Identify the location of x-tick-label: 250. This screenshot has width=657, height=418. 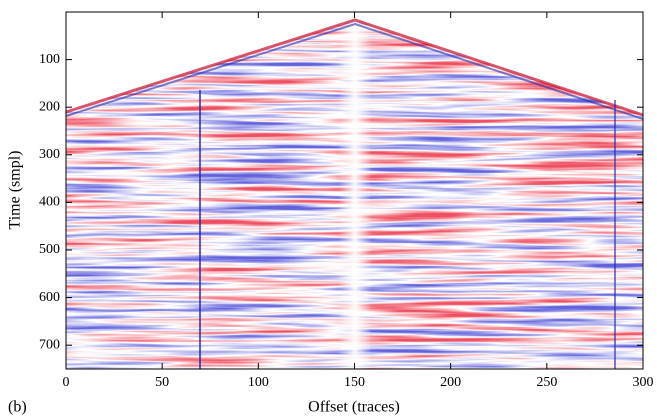
(546, 382).